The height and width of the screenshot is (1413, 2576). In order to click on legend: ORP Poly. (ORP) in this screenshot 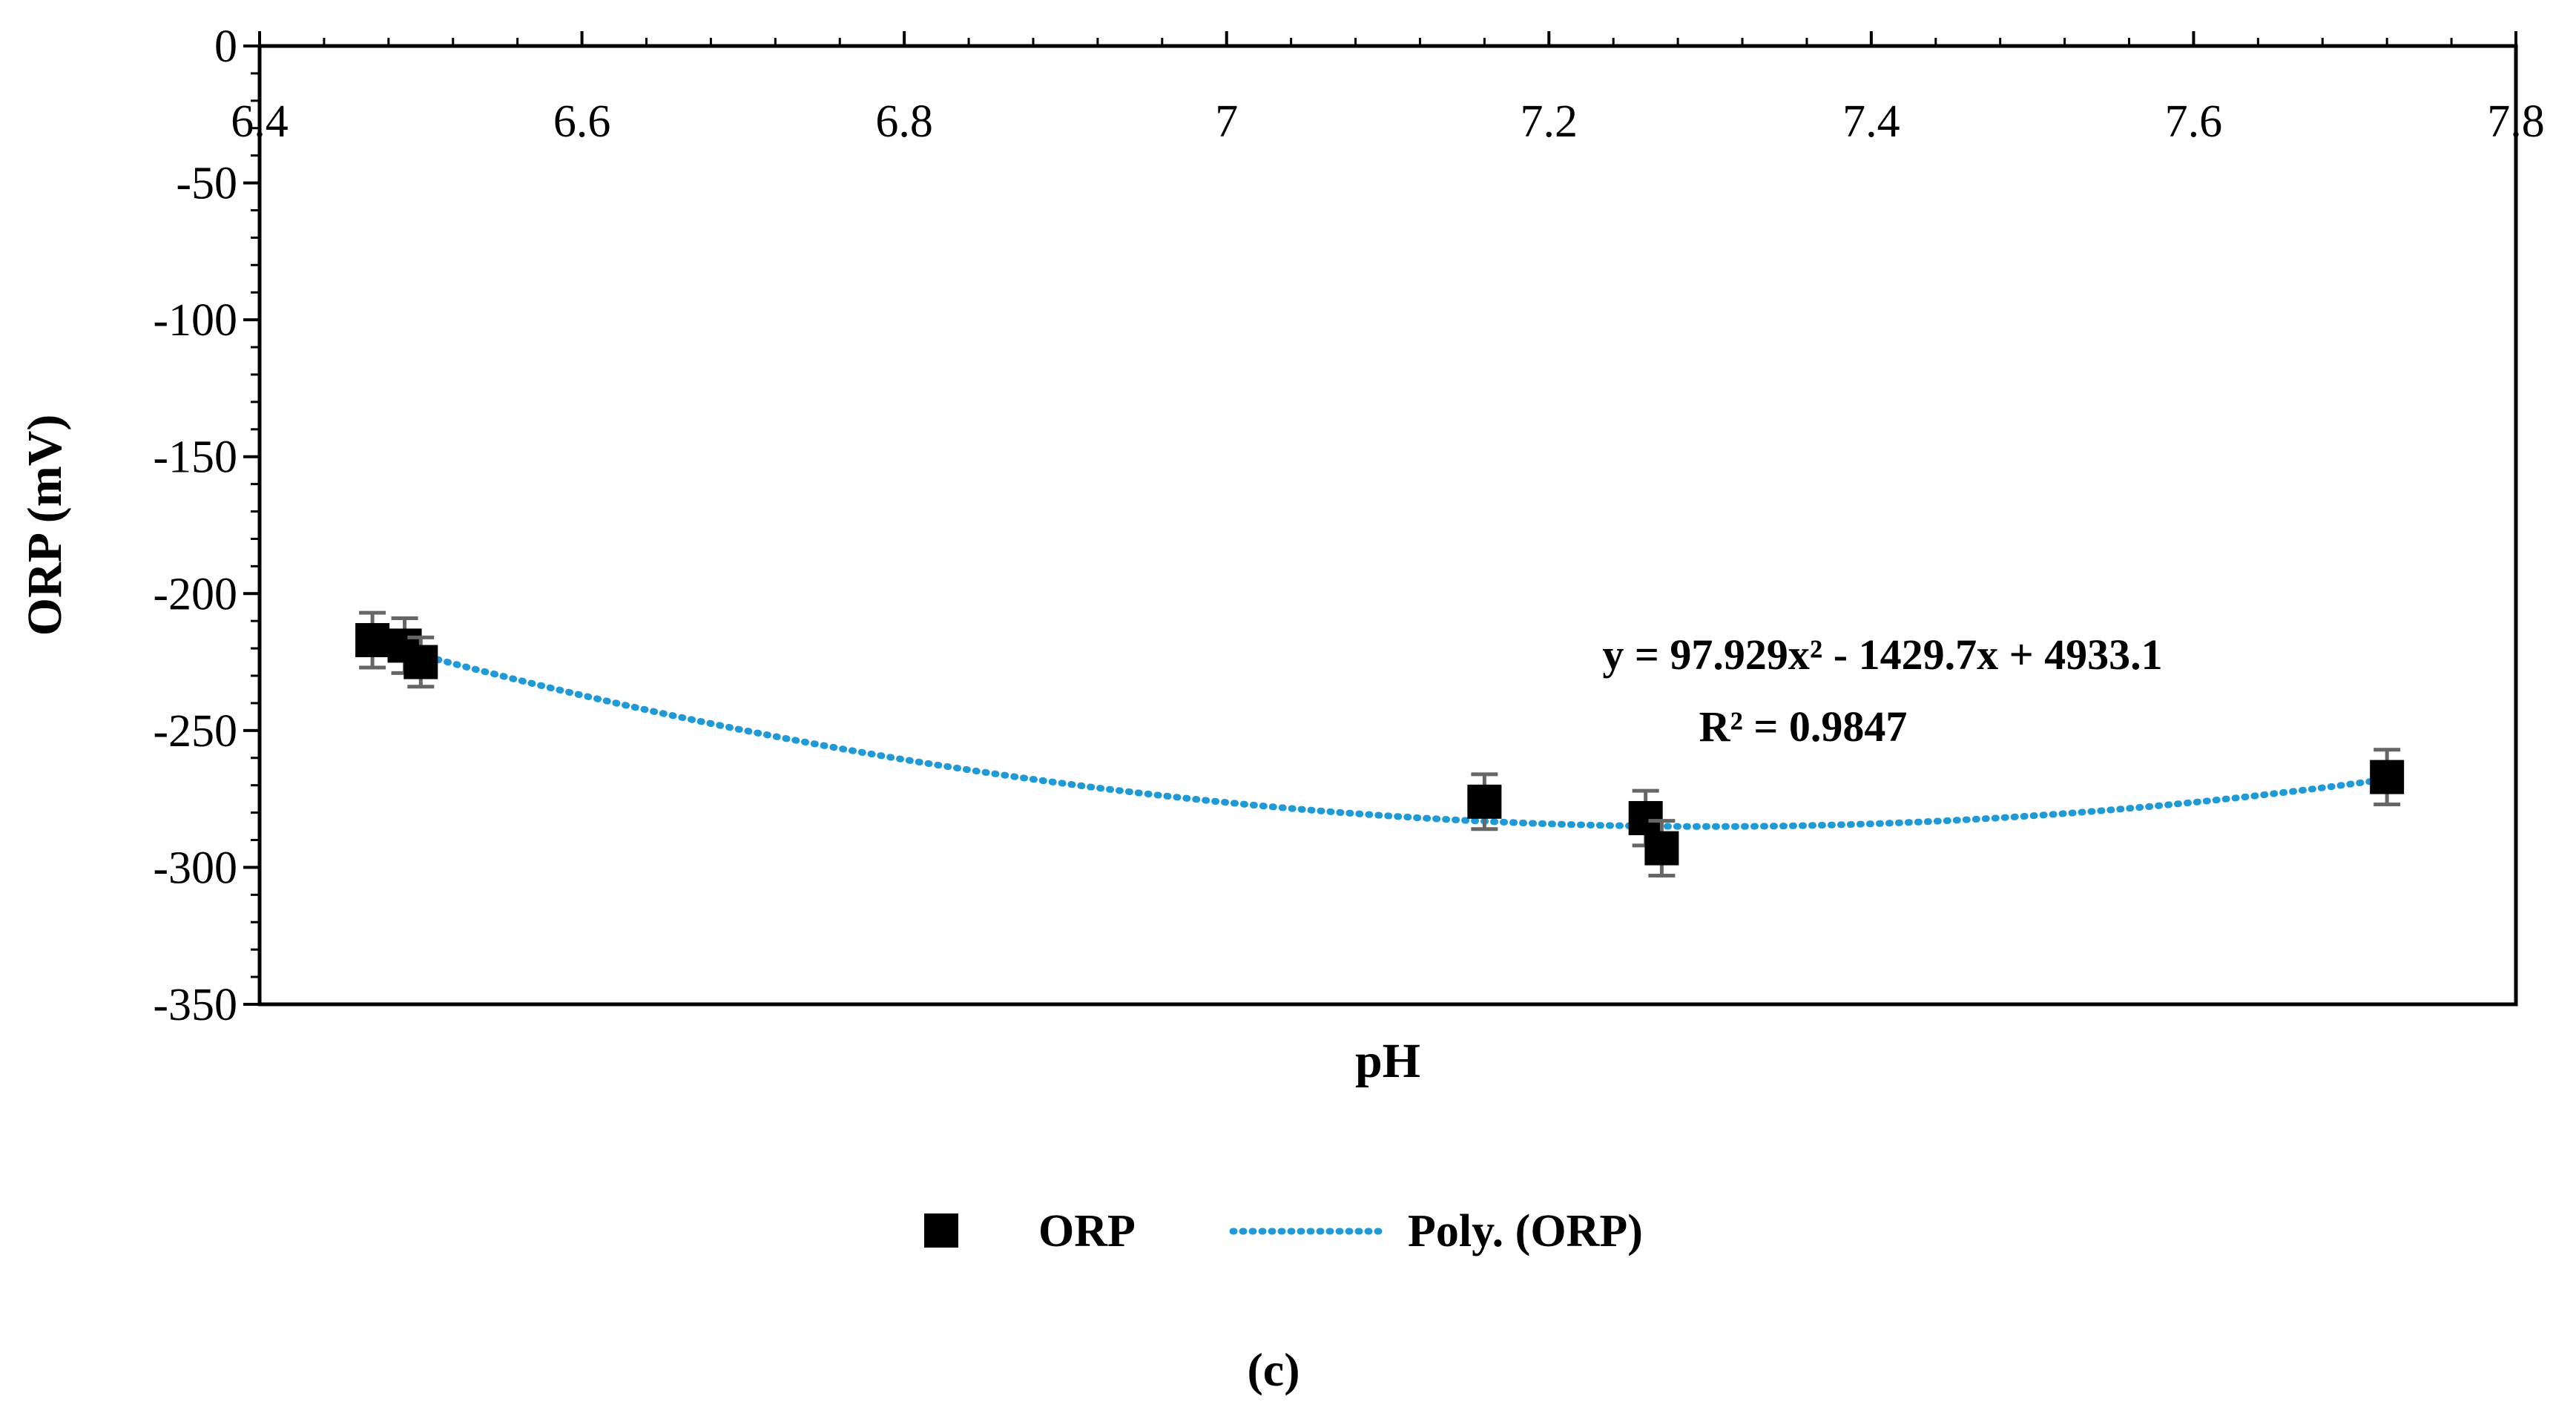, I will do `click(1283, 1231)`.